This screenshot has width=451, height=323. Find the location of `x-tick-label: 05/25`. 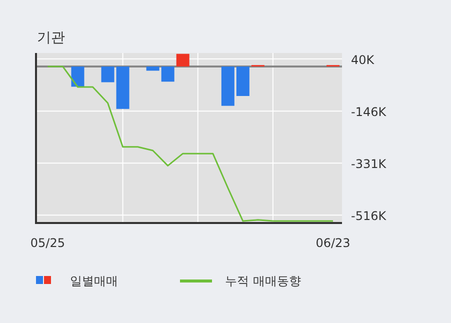

x-tick-label: 05/25 is located at coordinates (47, 243).